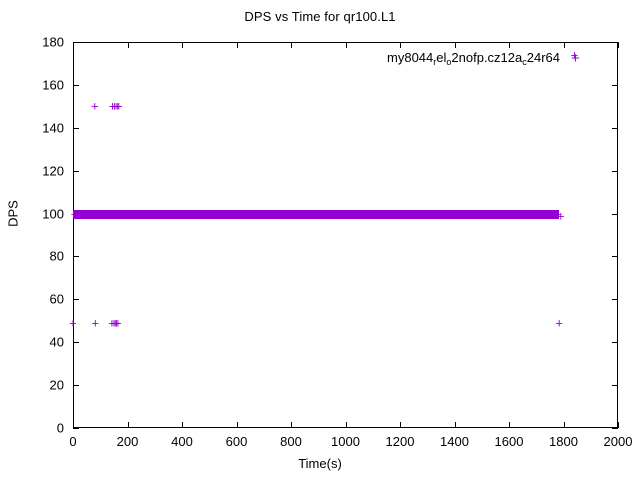 The image size is (640, 480). Describe the element at coordinates (53, 85) in the screenshot. I see `y-tick-label: 160` at that location.